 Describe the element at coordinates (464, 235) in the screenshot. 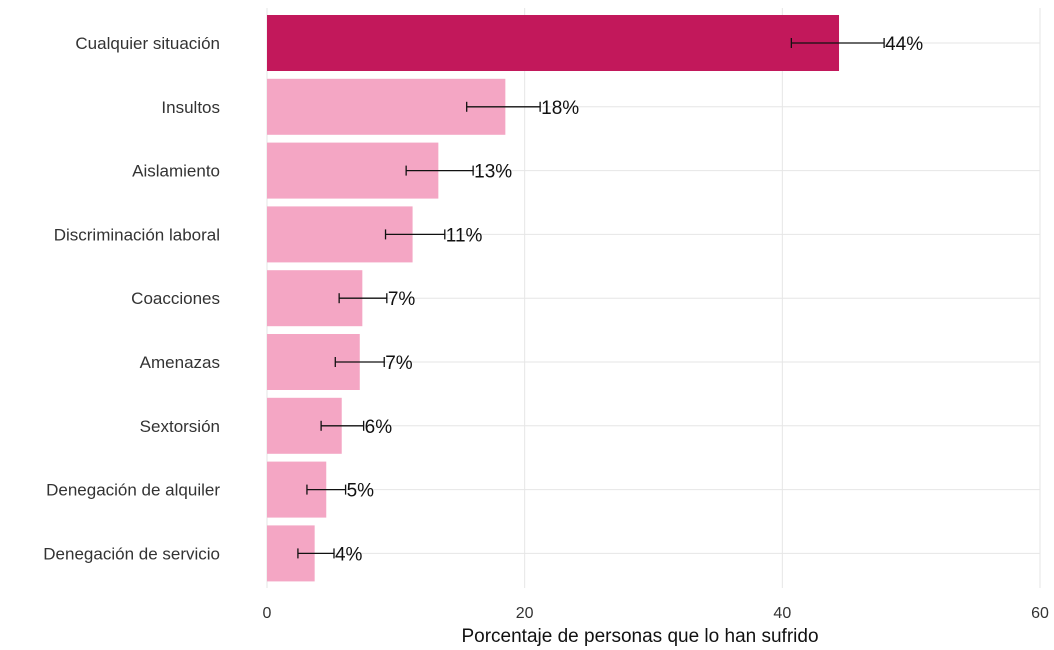

I see `data-label: 11%` at that location.